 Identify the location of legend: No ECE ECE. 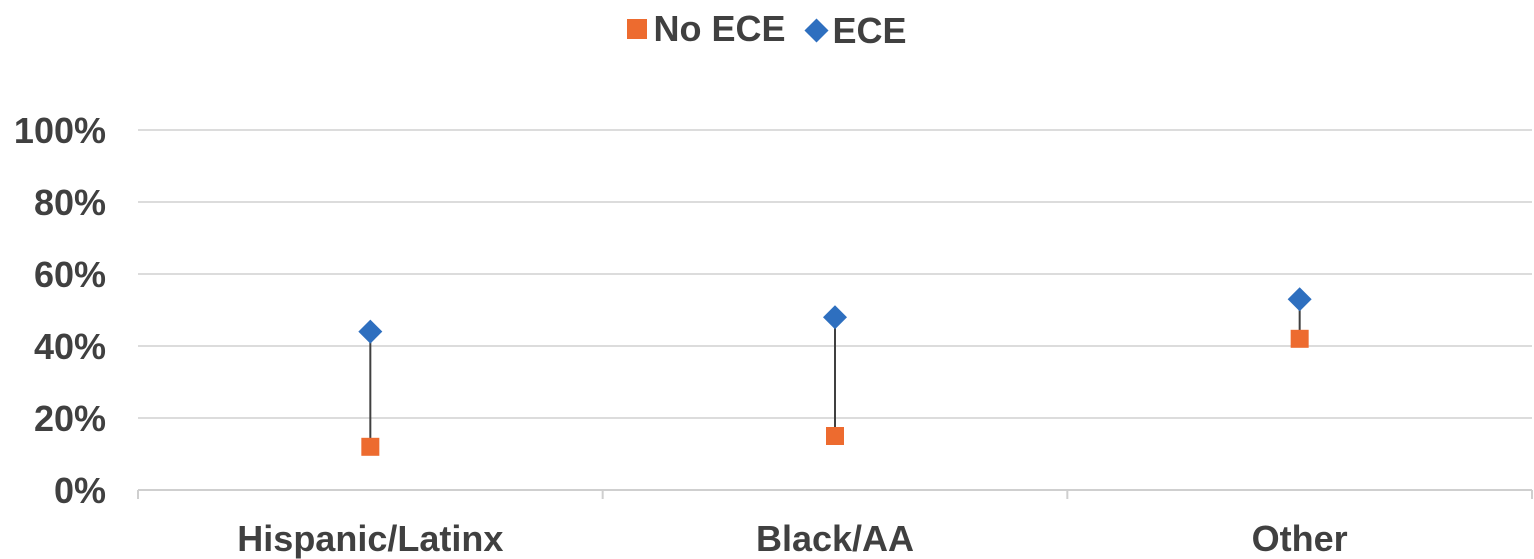
(767, 29).